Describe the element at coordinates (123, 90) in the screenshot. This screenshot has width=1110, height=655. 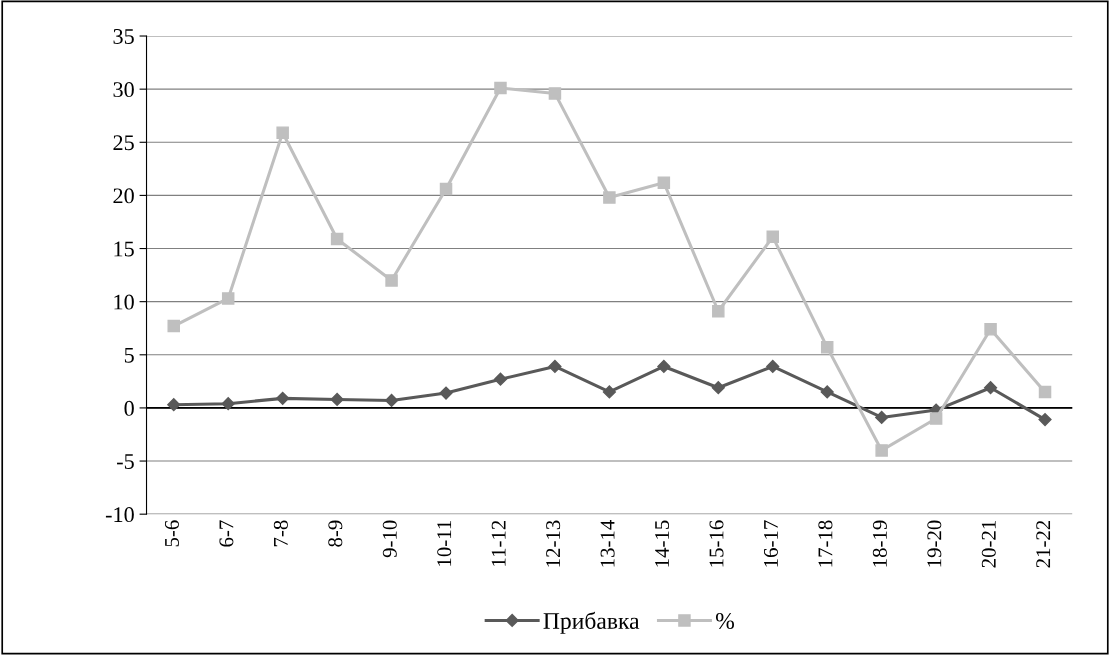
I see `y-tick-label: 30` at that location.